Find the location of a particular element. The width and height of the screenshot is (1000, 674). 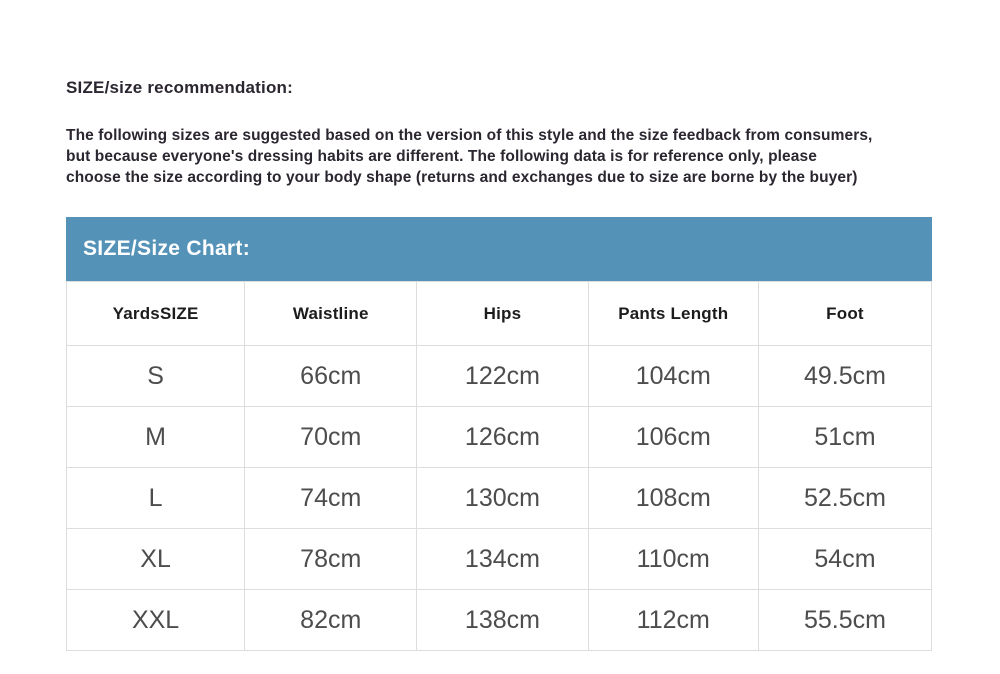

cell-pants-length: 106cm is located at coordinates (673, 437).